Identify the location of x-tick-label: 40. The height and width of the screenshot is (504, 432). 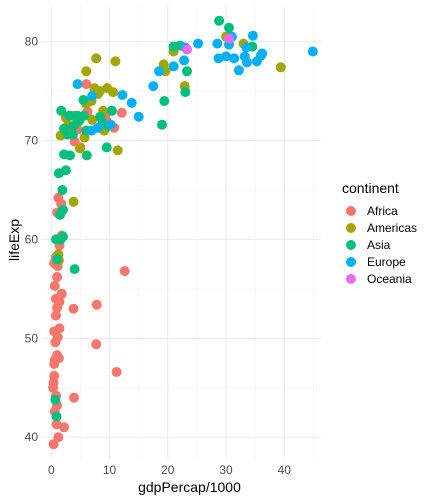
(285, 470).